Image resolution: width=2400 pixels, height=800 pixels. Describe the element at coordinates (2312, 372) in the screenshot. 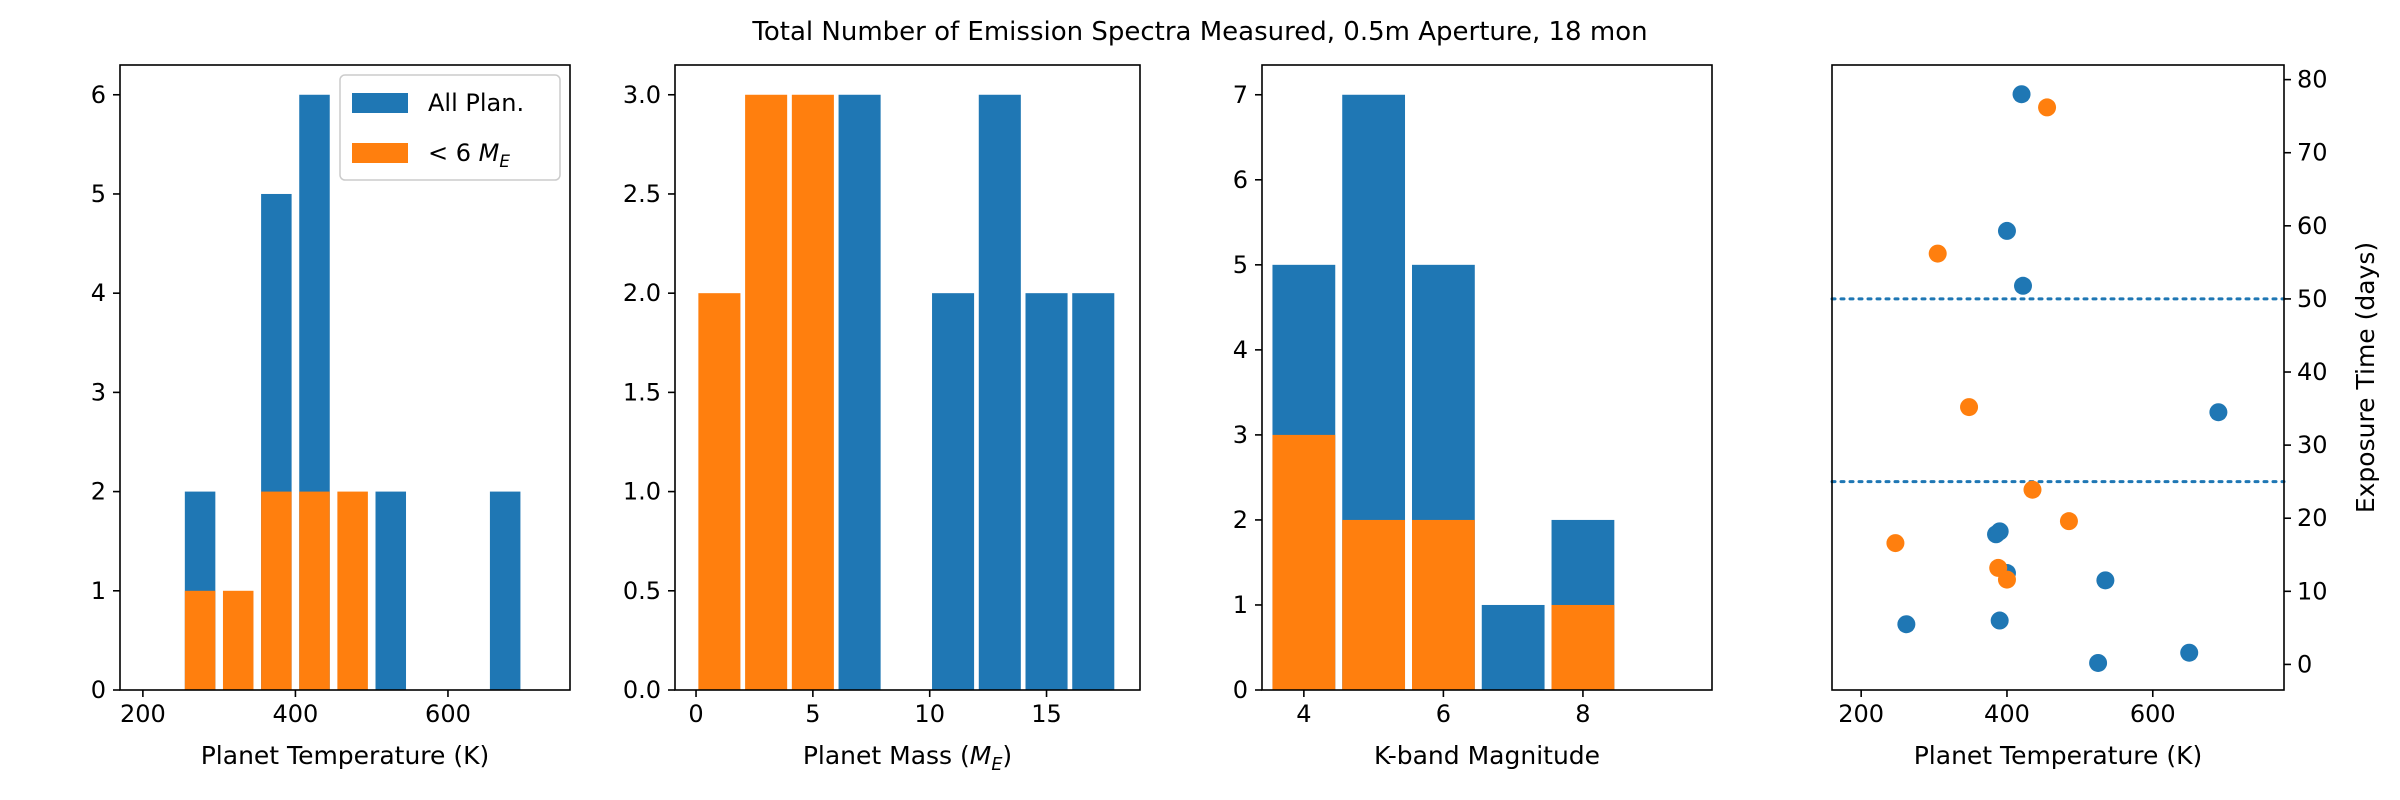

I see `y-tick-label: 40` at that location.